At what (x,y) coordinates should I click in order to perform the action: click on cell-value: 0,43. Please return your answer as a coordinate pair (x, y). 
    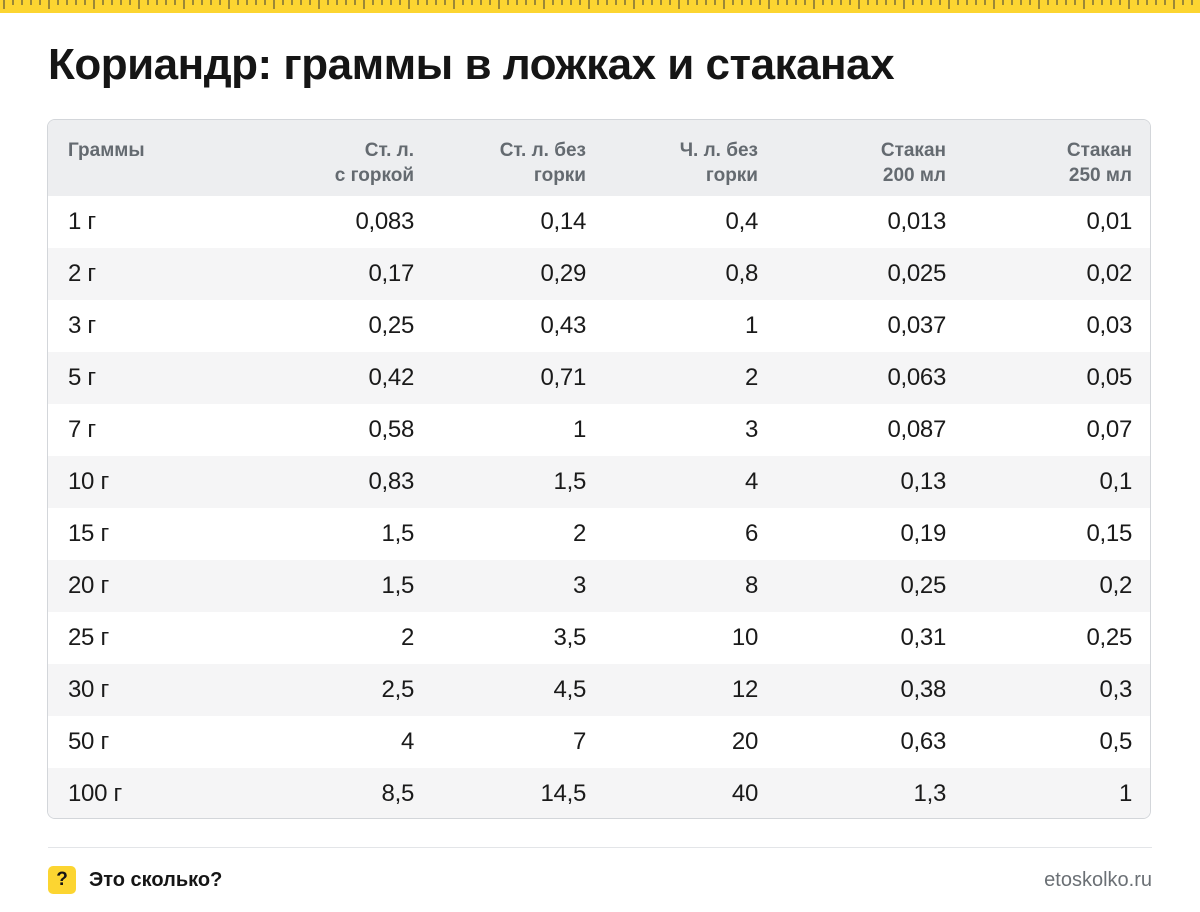
    Looking at the image, I should click on (563, 325).